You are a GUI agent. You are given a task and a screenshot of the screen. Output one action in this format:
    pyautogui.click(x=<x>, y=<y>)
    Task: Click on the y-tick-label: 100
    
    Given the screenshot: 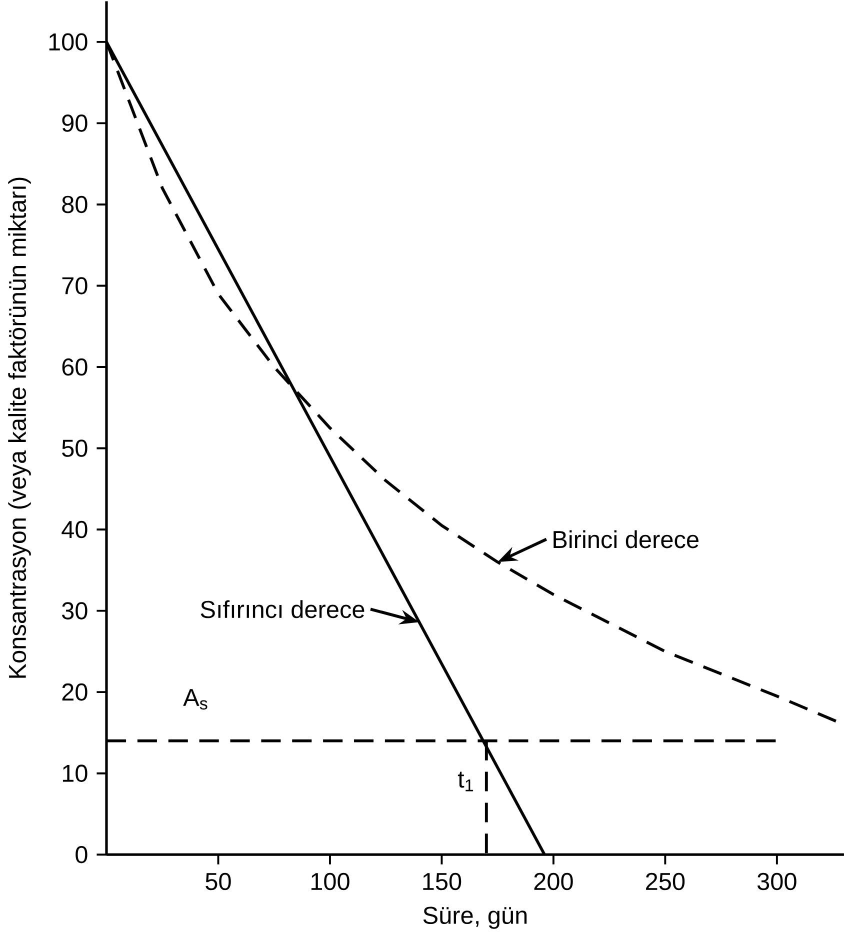 What is the action you would take?
    pyautogui.click(x=68, y=42)
    